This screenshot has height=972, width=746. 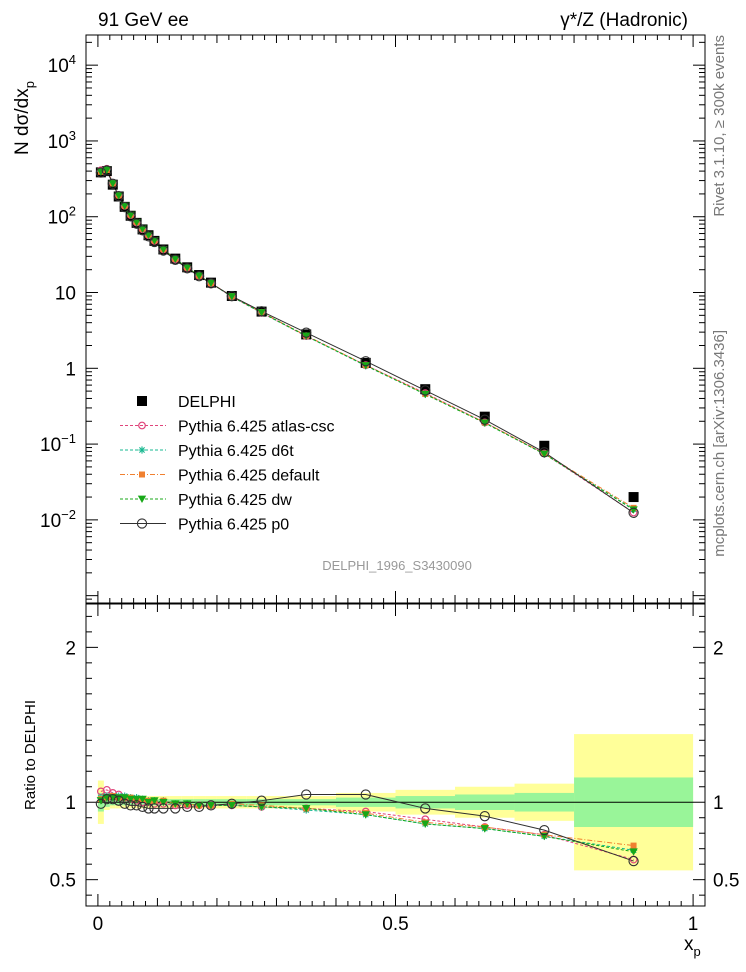 I want to click on y-axis-label: N dσ/dxp, so click(x=24, y=118).